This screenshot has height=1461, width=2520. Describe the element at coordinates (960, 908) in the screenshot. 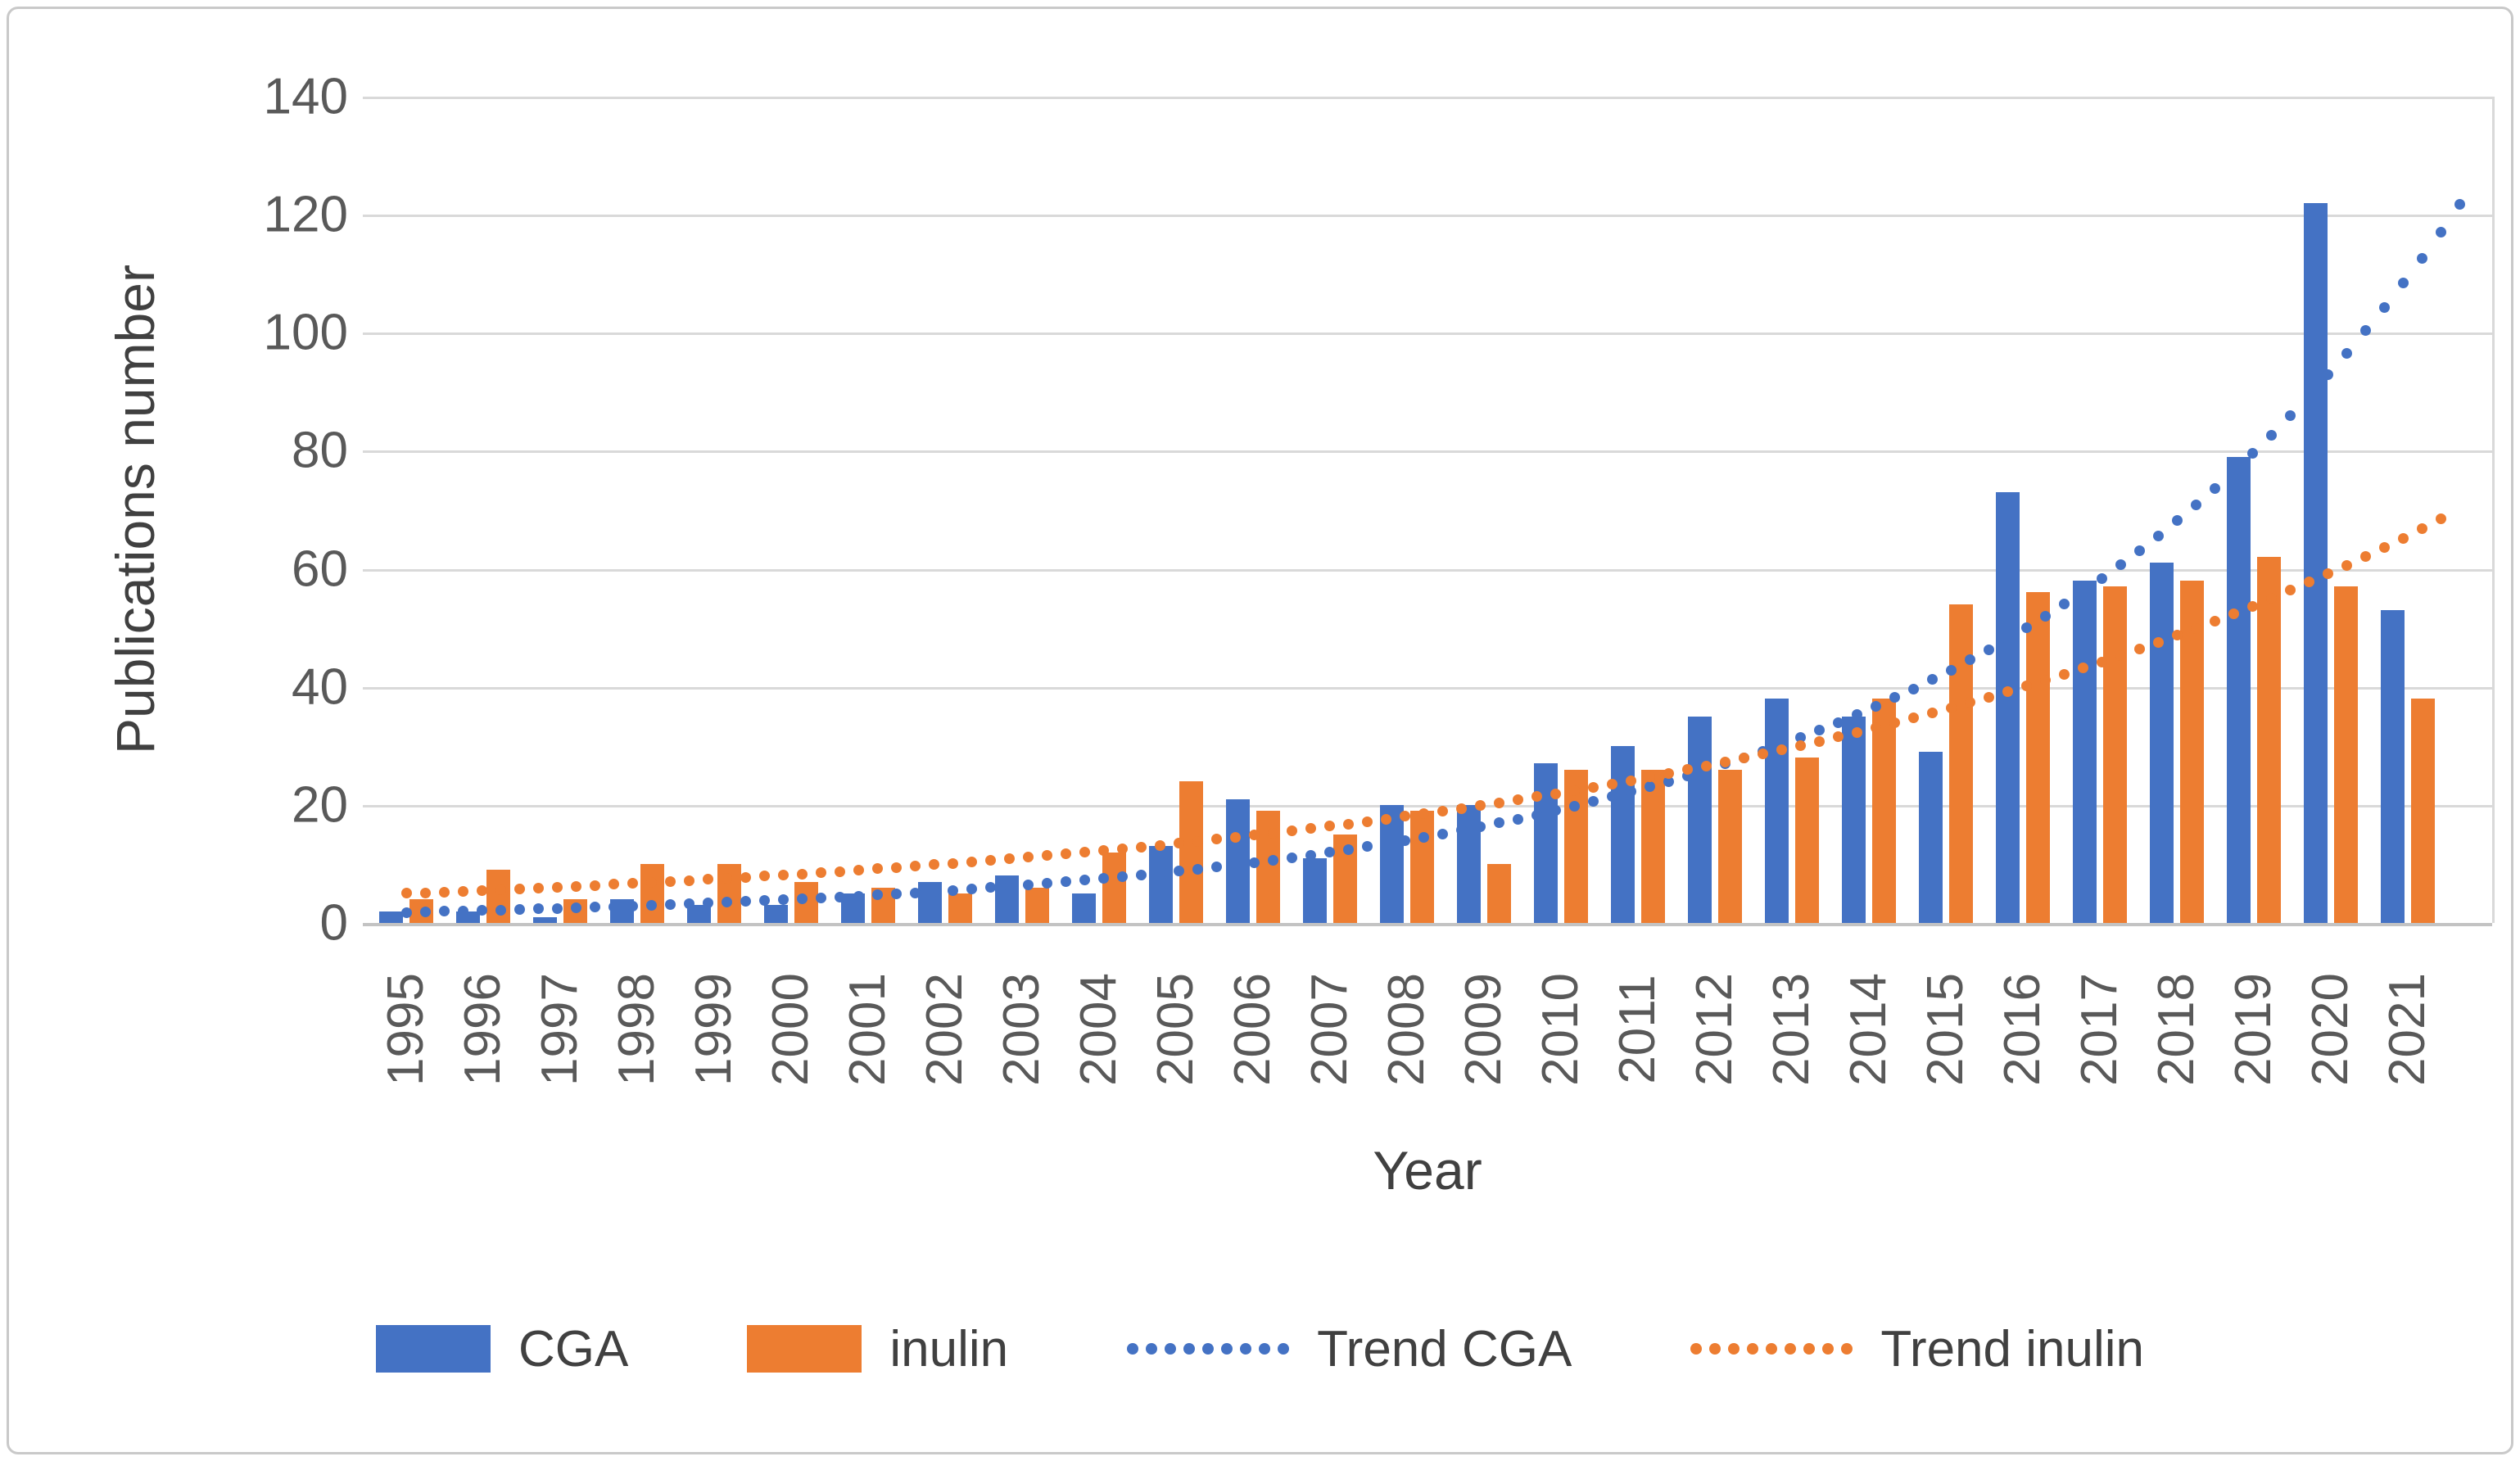

I see `bar-inulin-2002` at that location.